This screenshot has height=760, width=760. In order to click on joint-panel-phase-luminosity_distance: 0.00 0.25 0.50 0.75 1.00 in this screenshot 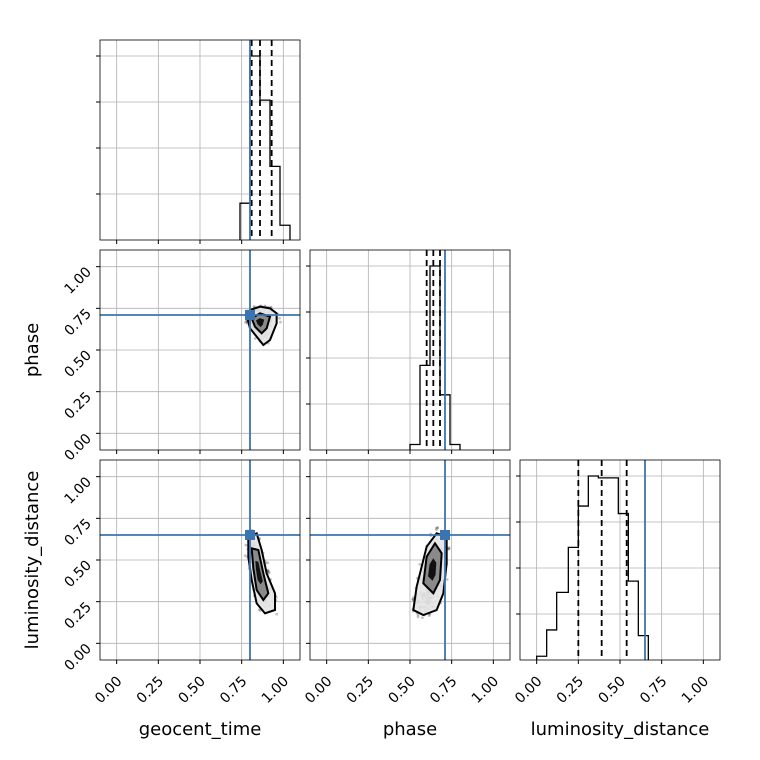, I will do `click(406, 583)`.